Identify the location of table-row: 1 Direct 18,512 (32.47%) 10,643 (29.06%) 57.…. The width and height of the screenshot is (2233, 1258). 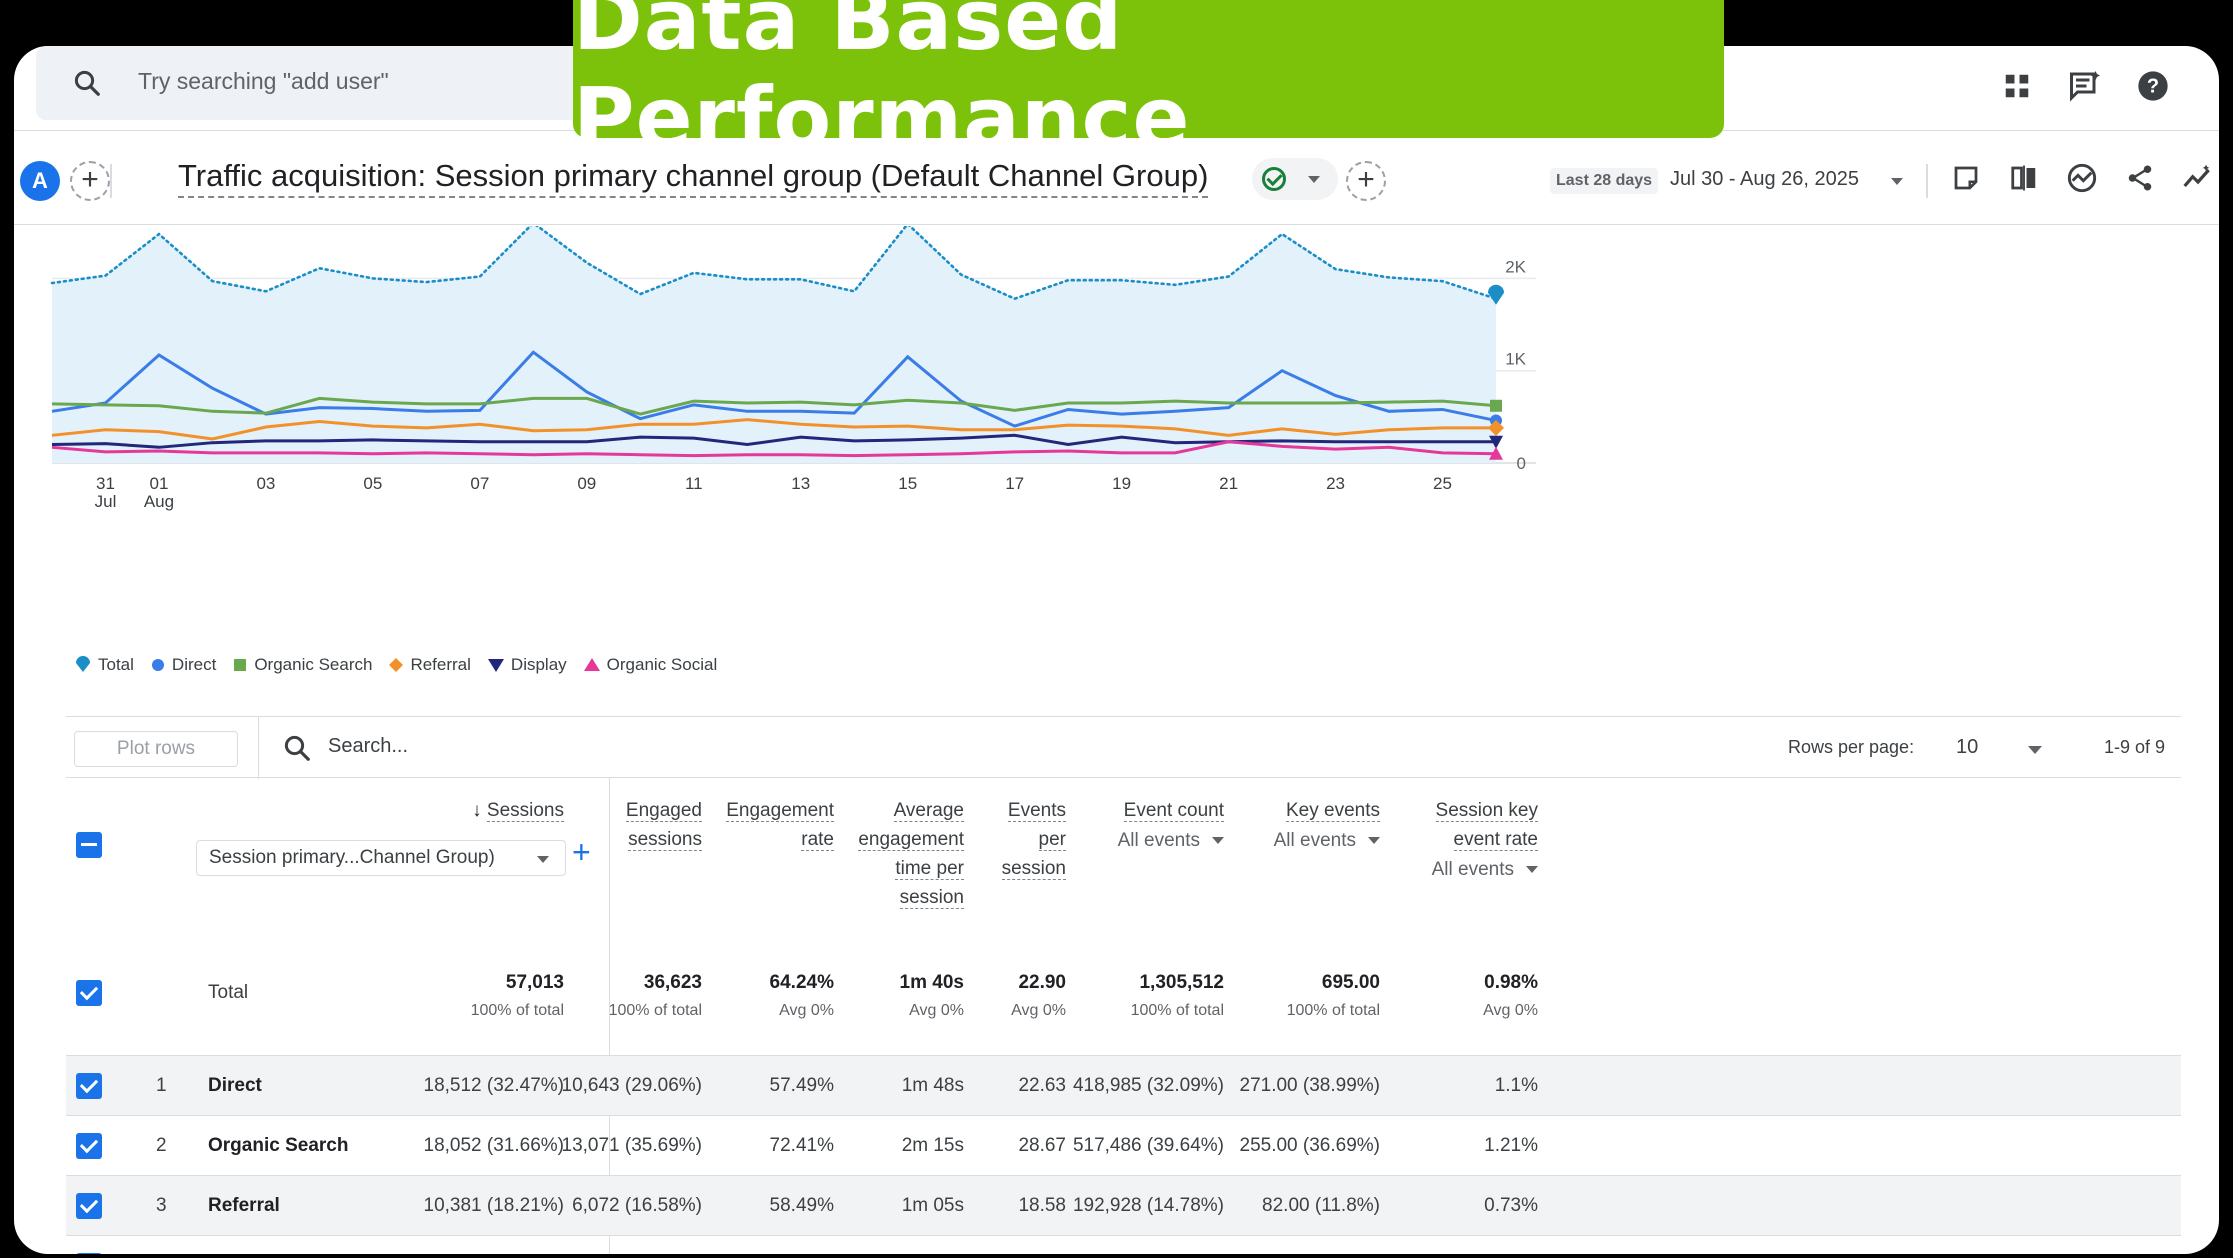
(1123, 1086).